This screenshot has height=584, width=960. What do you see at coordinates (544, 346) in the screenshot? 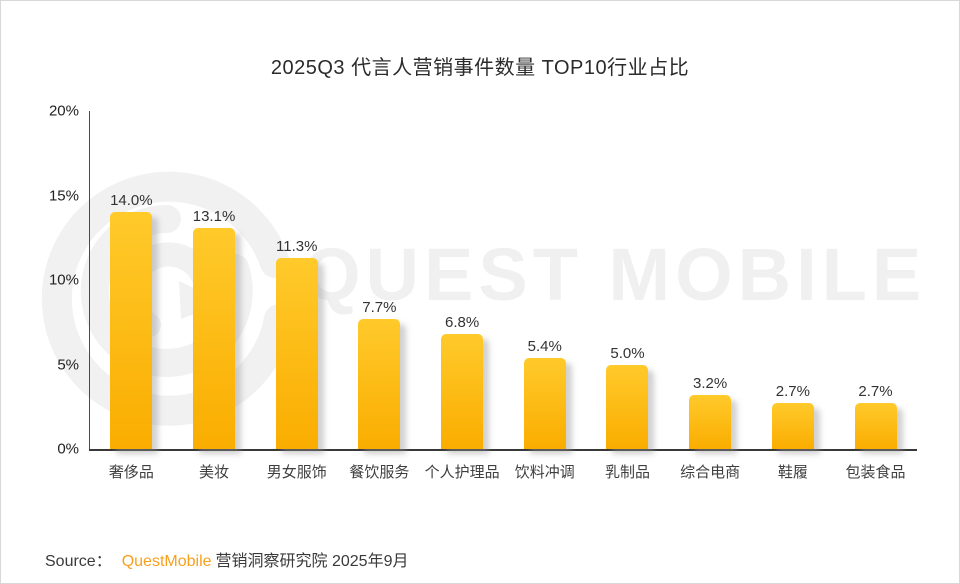
I see `bar-value-label: 5.4%` at bounding box center [544, 346].